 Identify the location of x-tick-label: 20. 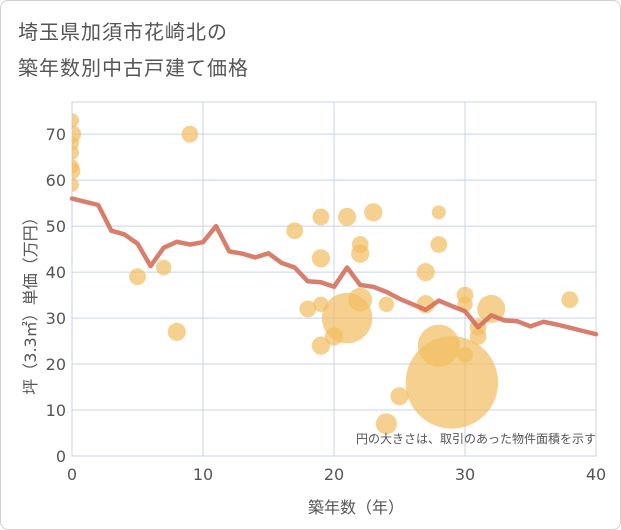
(334, 474).